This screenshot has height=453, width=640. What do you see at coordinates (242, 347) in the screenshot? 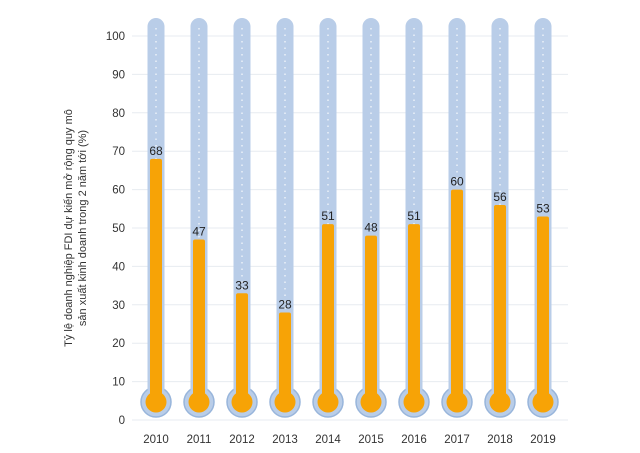
I see `bar-2012` at bounding box center [242, 347].